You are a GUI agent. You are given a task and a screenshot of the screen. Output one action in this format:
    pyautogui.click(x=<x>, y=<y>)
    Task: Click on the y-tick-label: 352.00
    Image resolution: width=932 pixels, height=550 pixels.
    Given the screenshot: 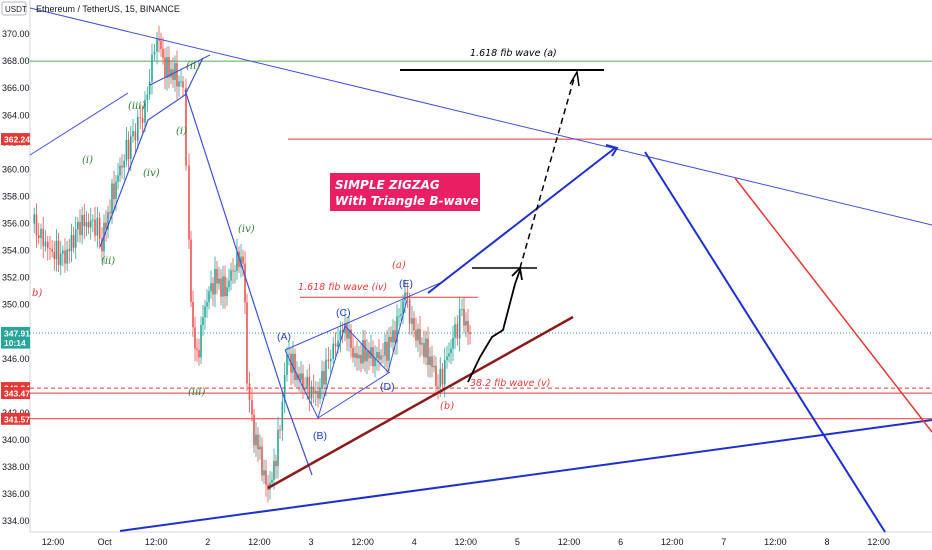 What is the action you would take?
    pyautogui.click(x=16, y=278)
    